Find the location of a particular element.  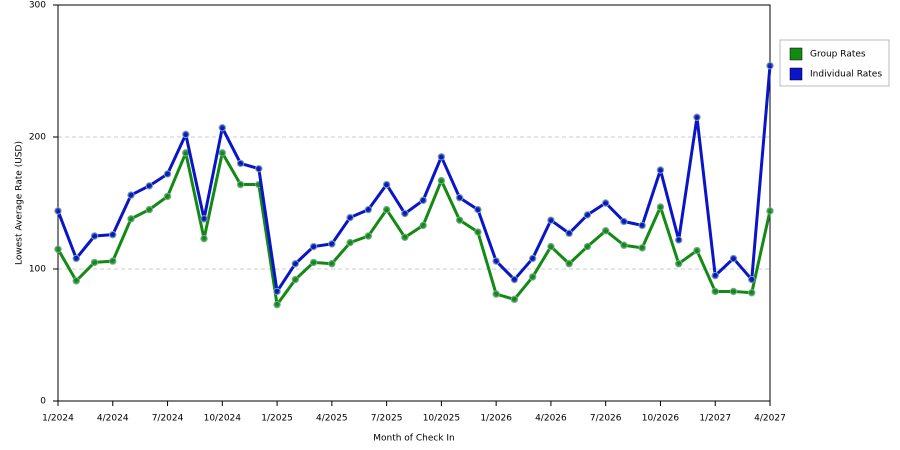

x-tick-label: 7/2025 is located at coordinates (387, 419).